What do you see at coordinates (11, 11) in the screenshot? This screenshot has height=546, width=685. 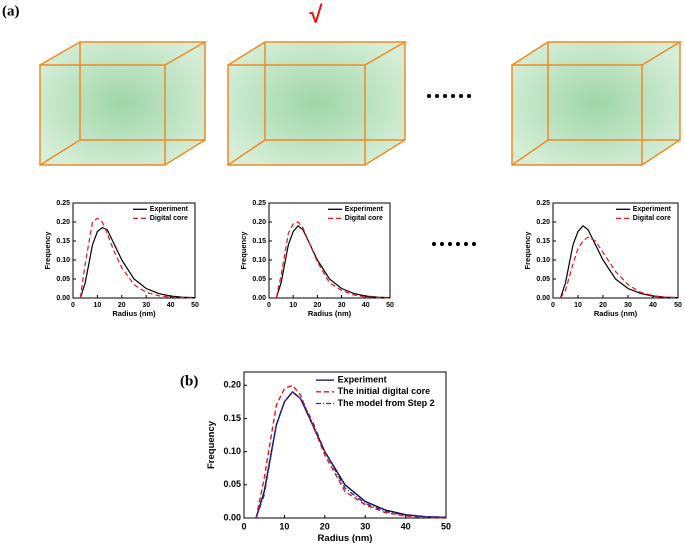 I see `panel-label: (a)` at bounding box center [11, 11].